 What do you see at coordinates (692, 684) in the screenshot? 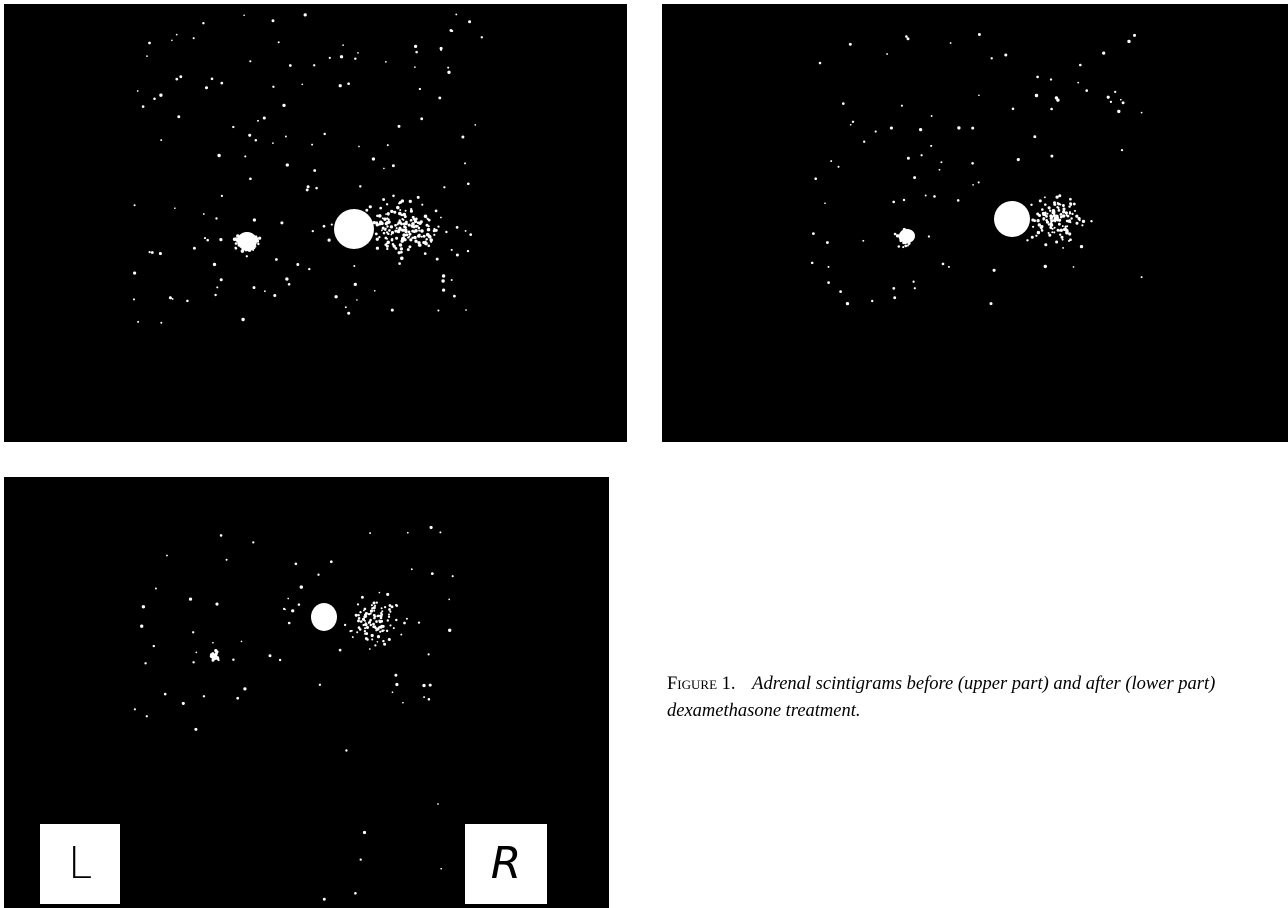
I see `caption-label: Figure` at bounding box center [692, 684].